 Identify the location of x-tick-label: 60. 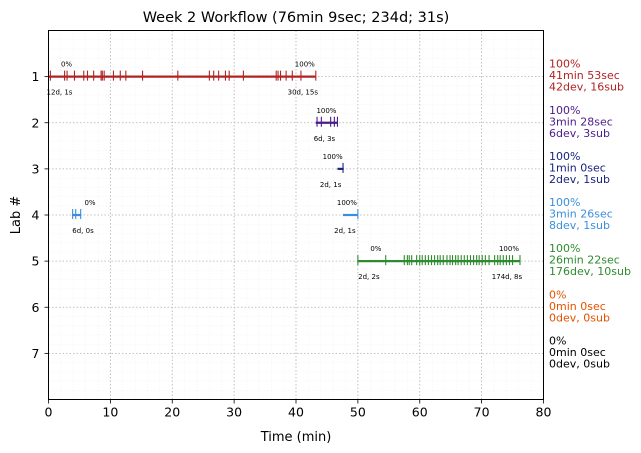
(420, 412).